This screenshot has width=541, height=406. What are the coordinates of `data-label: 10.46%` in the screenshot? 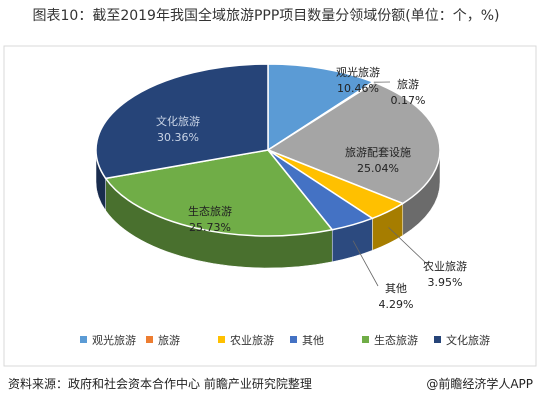 It's located at (358, 88).